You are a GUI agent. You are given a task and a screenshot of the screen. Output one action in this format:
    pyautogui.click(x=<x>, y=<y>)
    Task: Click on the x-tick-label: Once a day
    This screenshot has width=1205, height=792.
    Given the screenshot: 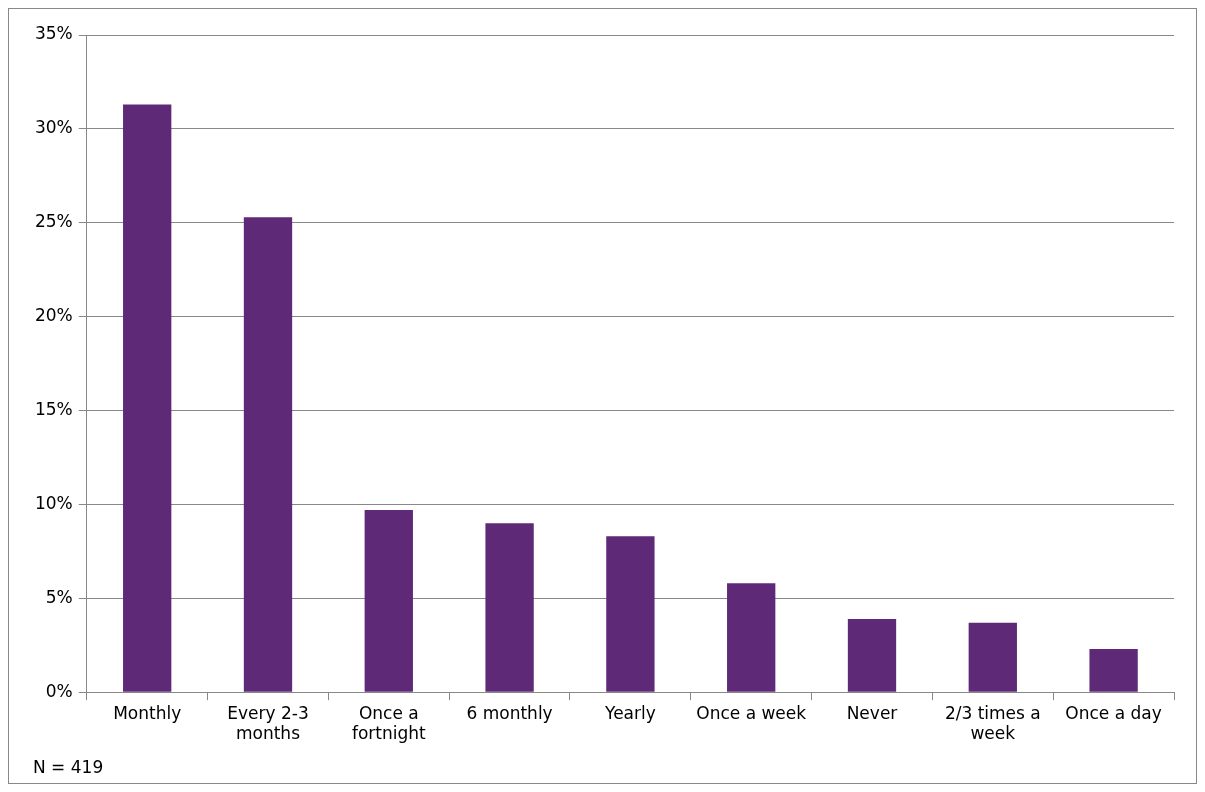 What is the action you would take?
    pyautogui.click(x=1113, y=712)
    